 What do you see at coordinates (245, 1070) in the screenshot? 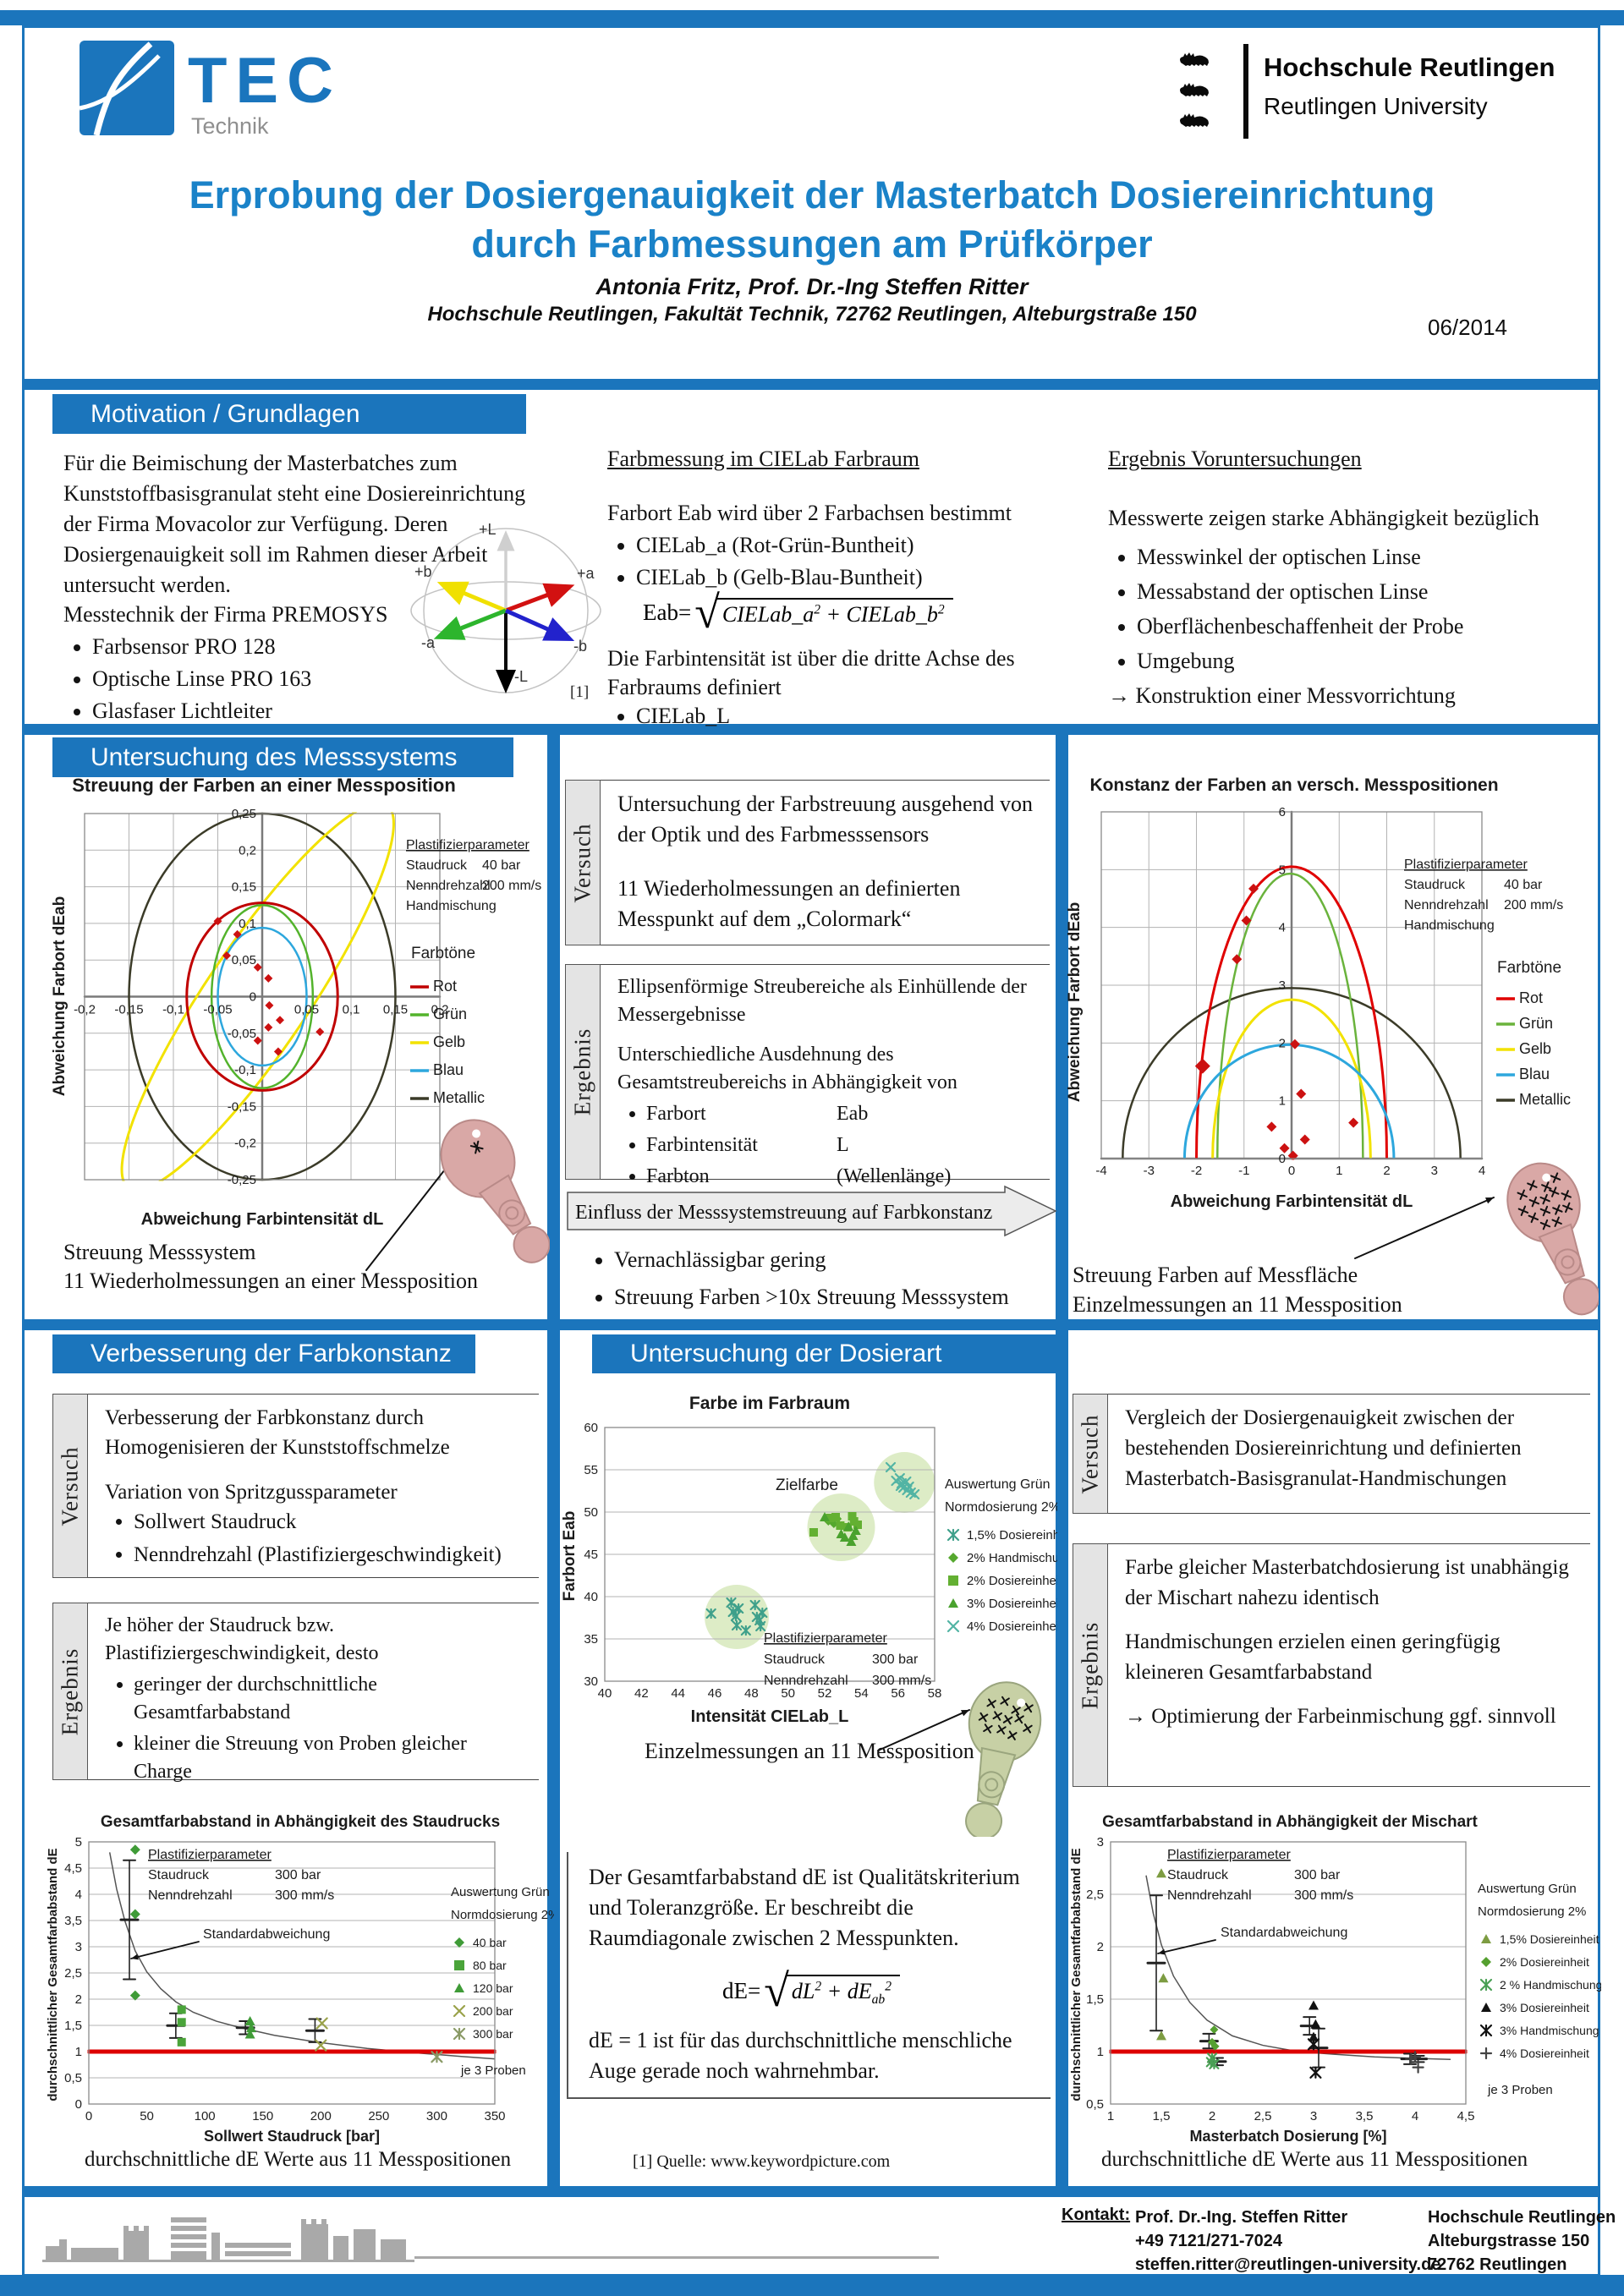
I see `svg-text: -0,1` at bounding box center [245, 1070].